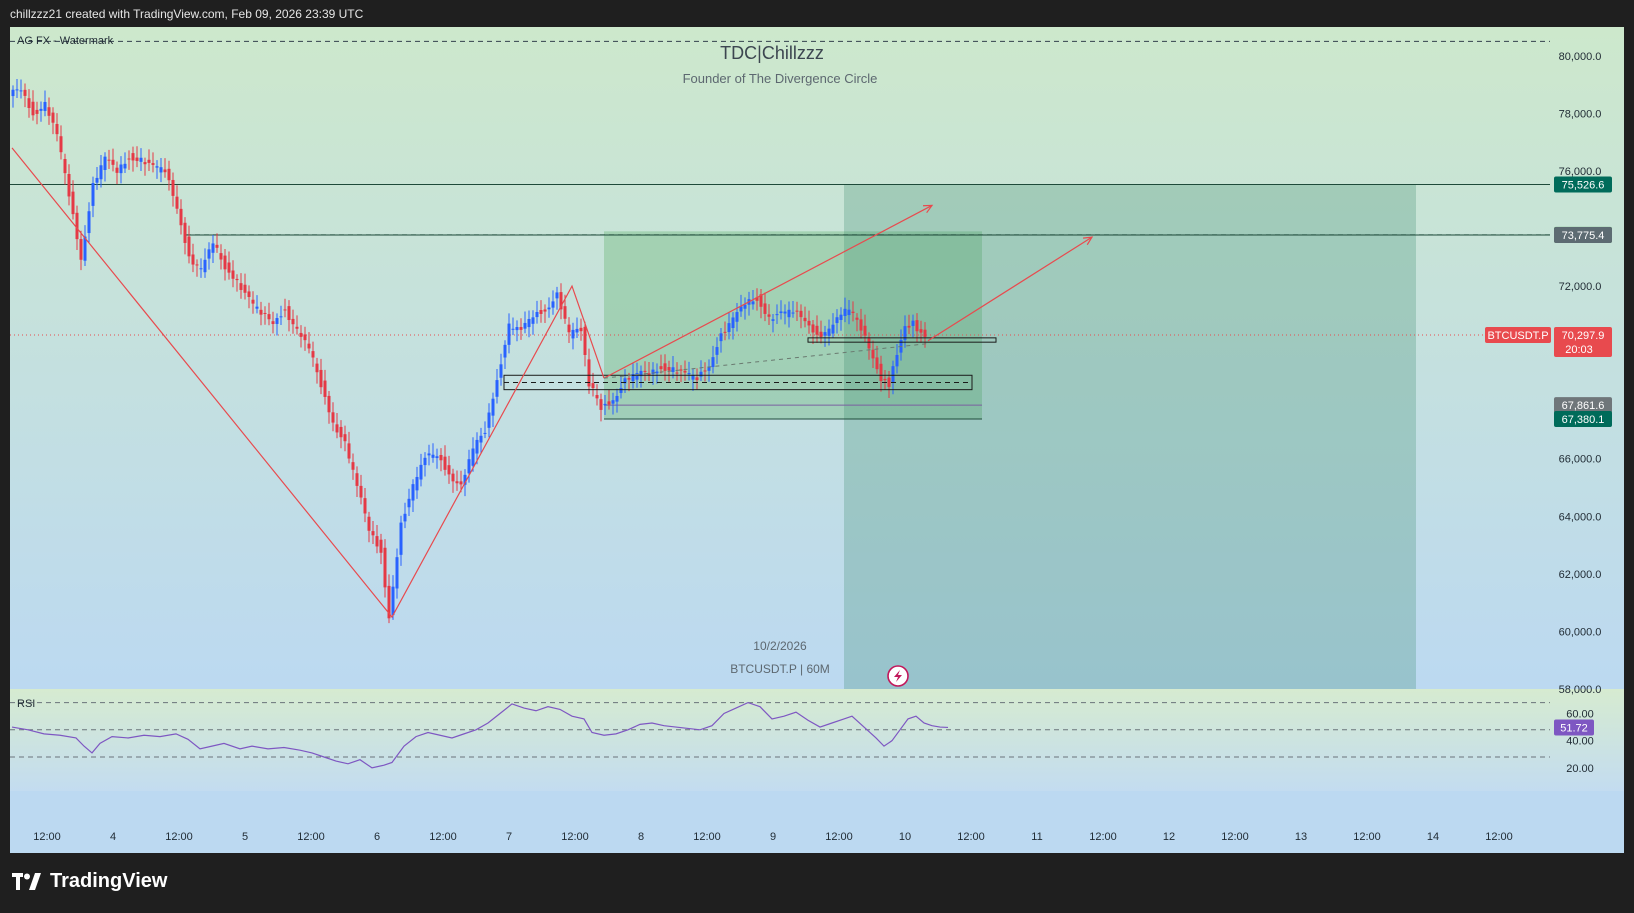  What do you see at coordinates (898, 676) in the screenshot?
I see `lightning-alert-icon` at bounding box center [898, 676].